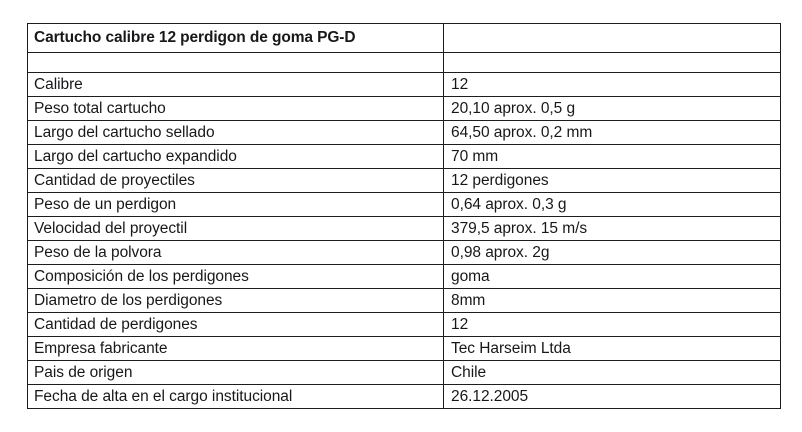 This screenshot has width=802, height=432. I want to click on spec-label-cantidad-proyectiles: Cantidad de proyectiles, so click(235, 180).